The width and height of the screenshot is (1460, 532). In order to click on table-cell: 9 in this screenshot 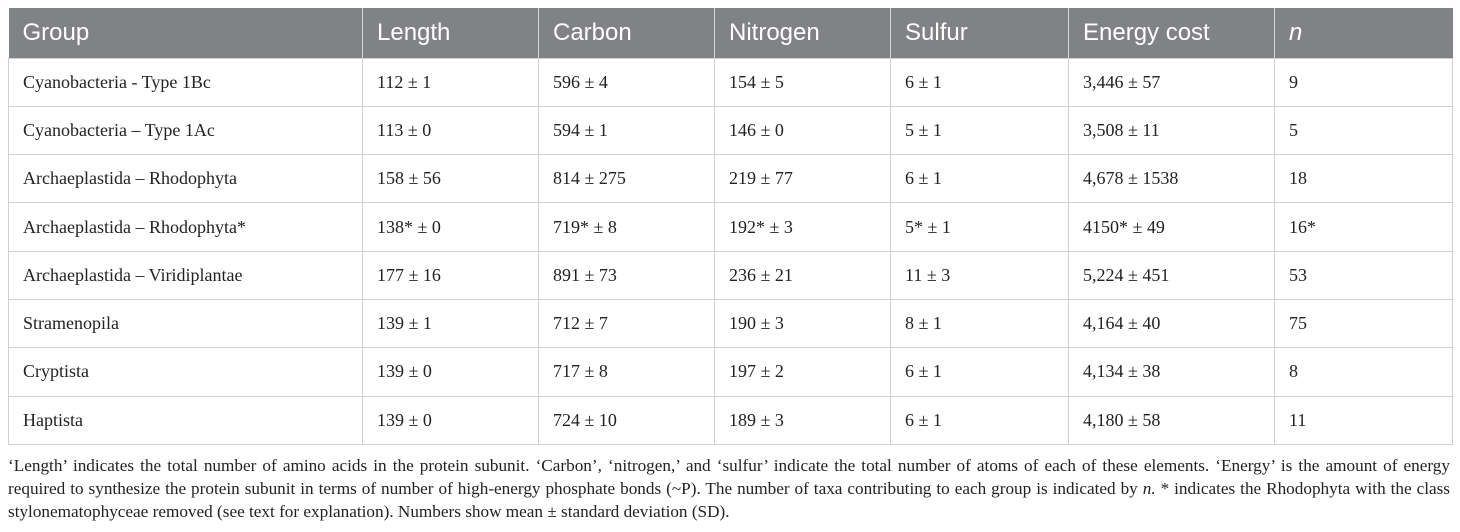, I will do `click(1363, 82)`.